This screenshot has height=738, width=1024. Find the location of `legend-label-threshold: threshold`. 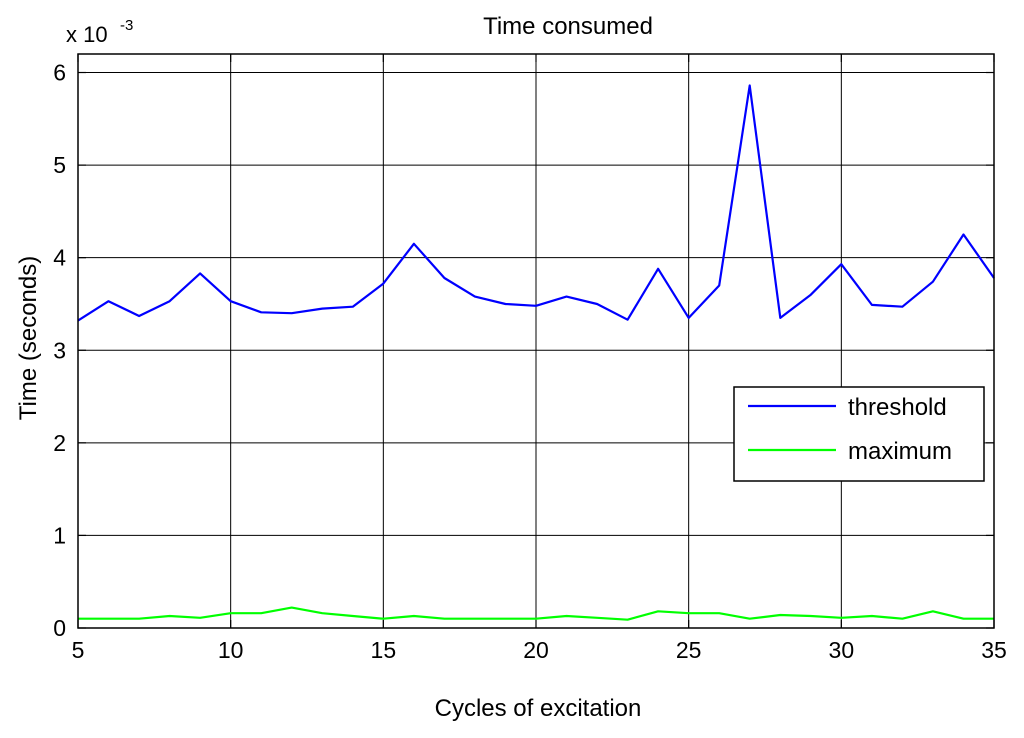

legend-label-threshold: threshold is located at coordinates (897, 407).